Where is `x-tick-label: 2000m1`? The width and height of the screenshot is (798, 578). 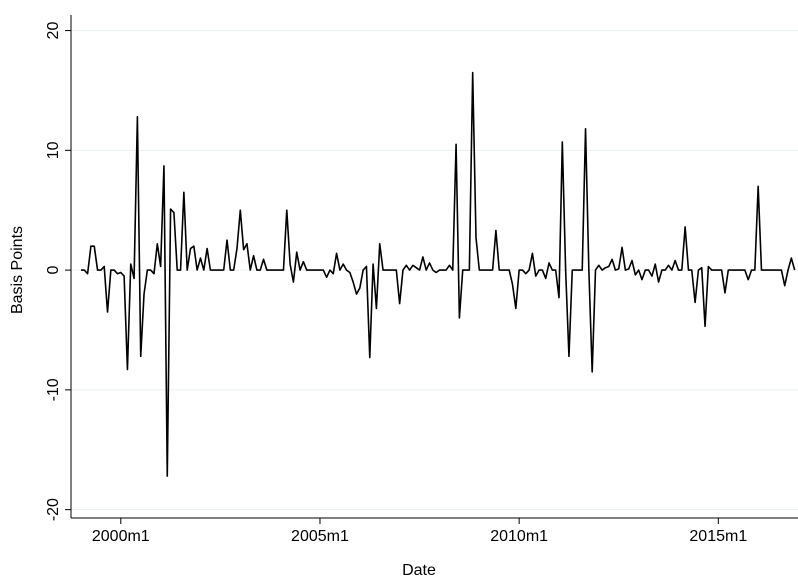
x-tick-label: 2000m1 is located at coordinates (121, 536).